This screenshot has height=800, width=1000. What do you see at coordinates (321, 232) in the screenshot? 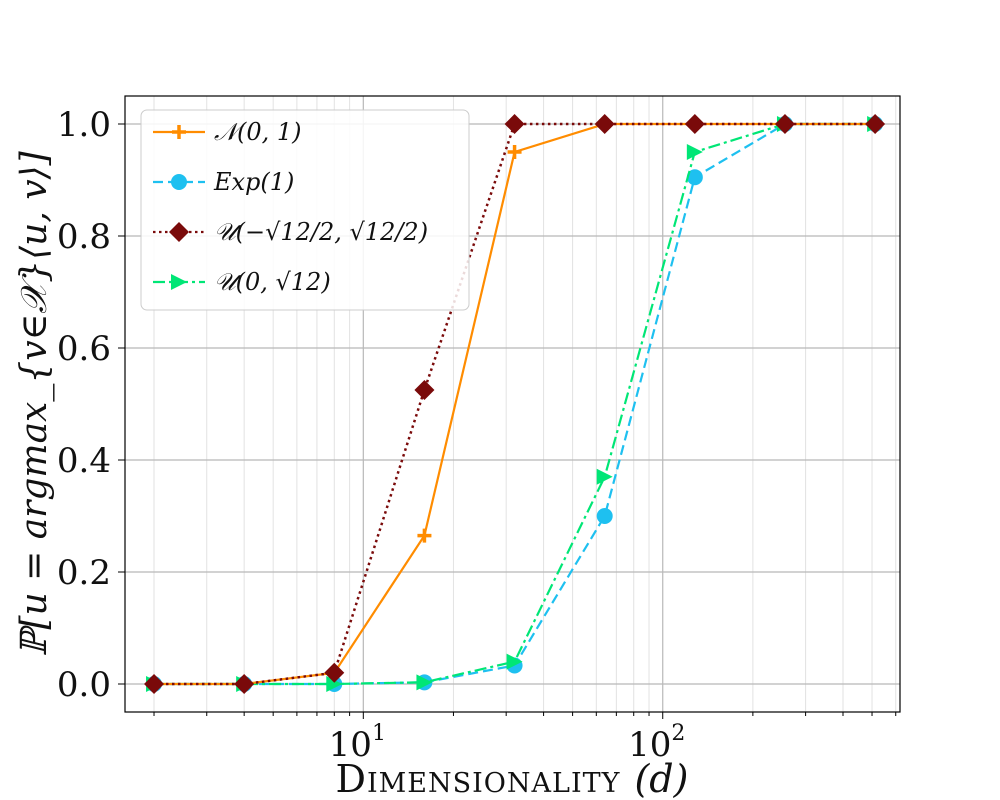
I see `legend-label: 𝒰(−√12/2, √12/2)` at bounding box center [321, 232].